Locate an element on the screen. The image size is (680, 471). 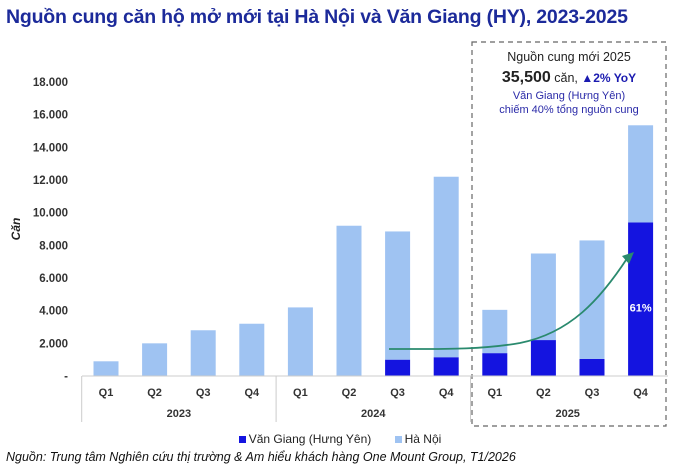
y-tick-label: 6.000 is located at coordinates (53, 279).